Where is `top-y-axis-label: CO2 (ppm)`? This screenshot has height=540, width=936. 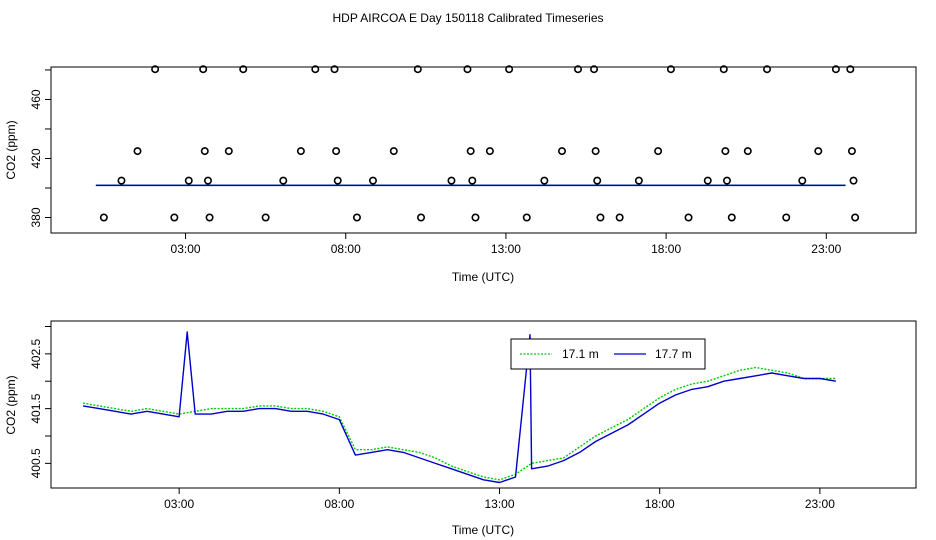 top-y-axis-label: CO2 (ppm) is located at coordinates (11, 149).